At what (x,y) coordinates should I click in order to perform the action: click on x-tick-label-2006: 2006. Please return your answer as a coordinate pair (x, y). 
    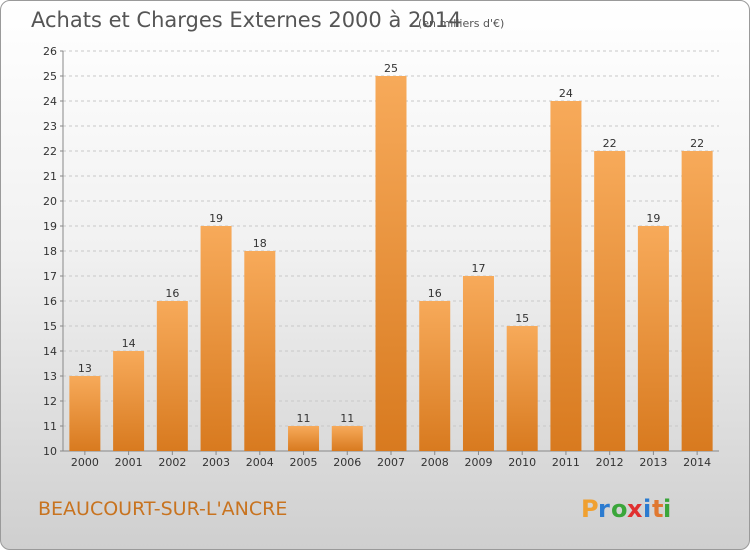
    Looking at the image, I should click on (347, 462).